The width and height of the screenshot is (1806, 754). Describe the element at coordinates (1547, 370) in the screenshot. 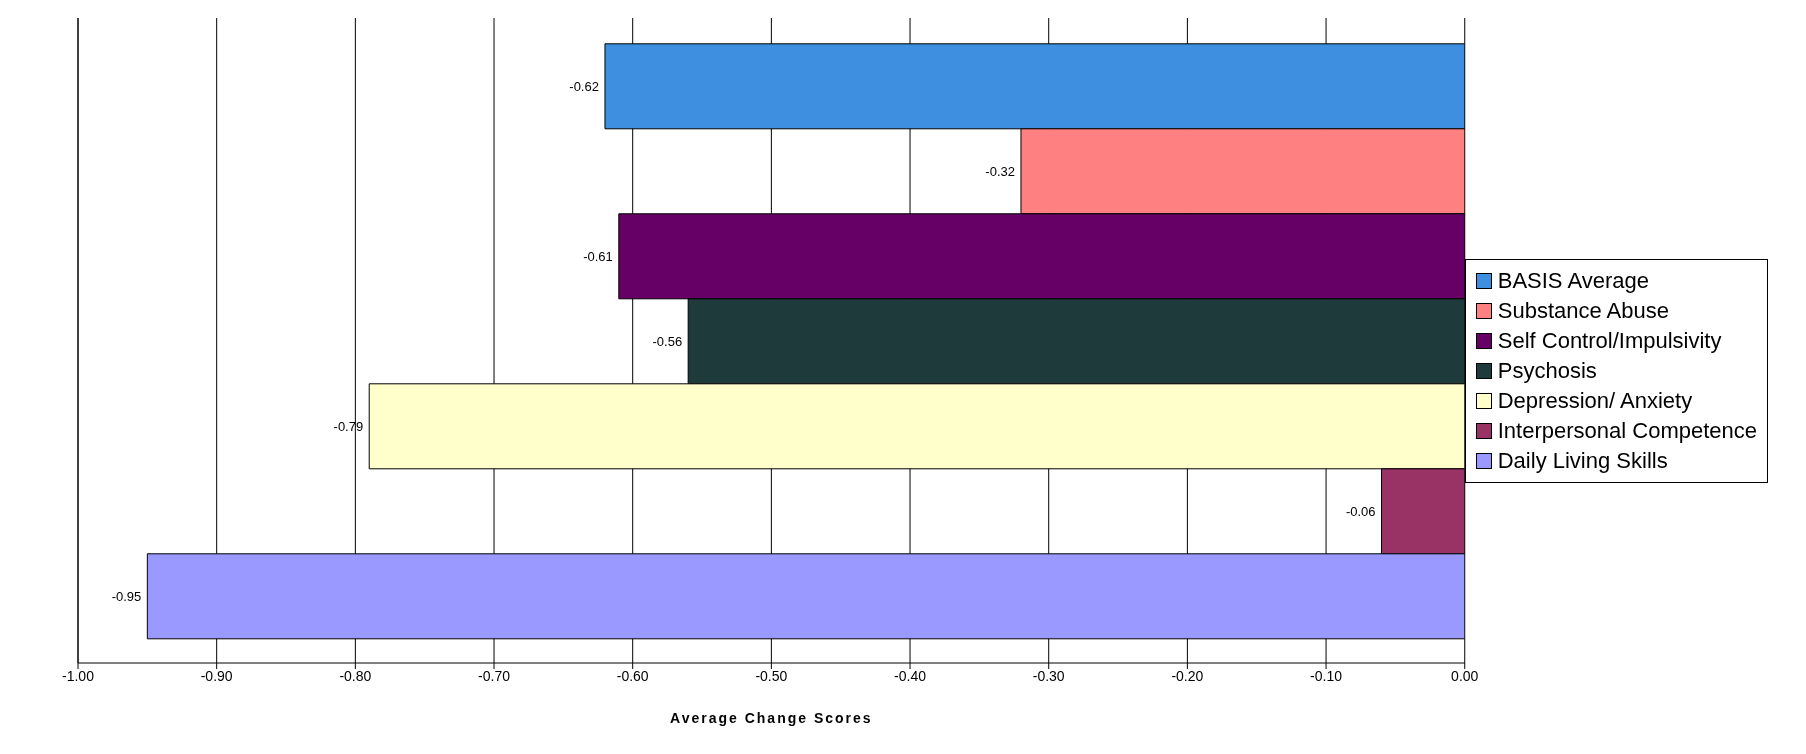

I see `legend-label: Psychosis` at that location.